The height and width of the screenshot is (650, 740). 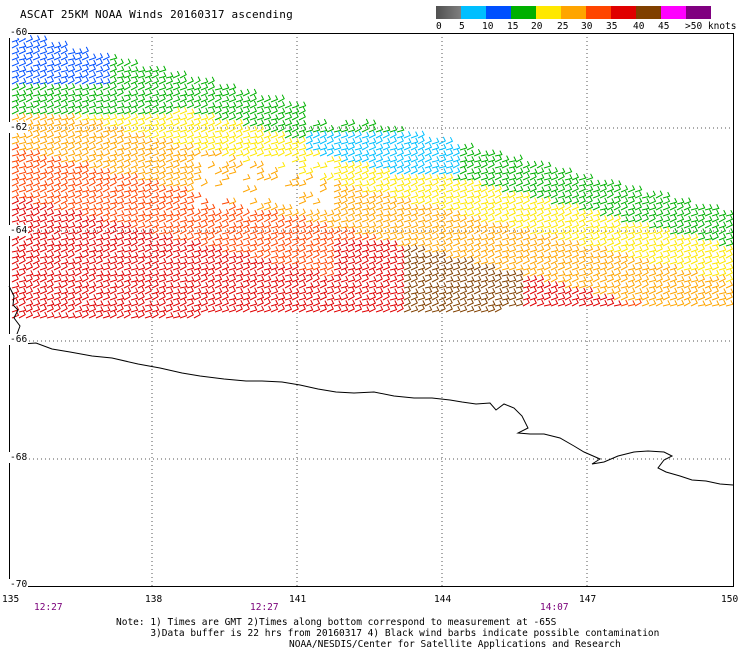 What do you see at coordinates (154, 599) in the screenshot?
I see `longitude-label: 138` at bounding box center [154, 599].